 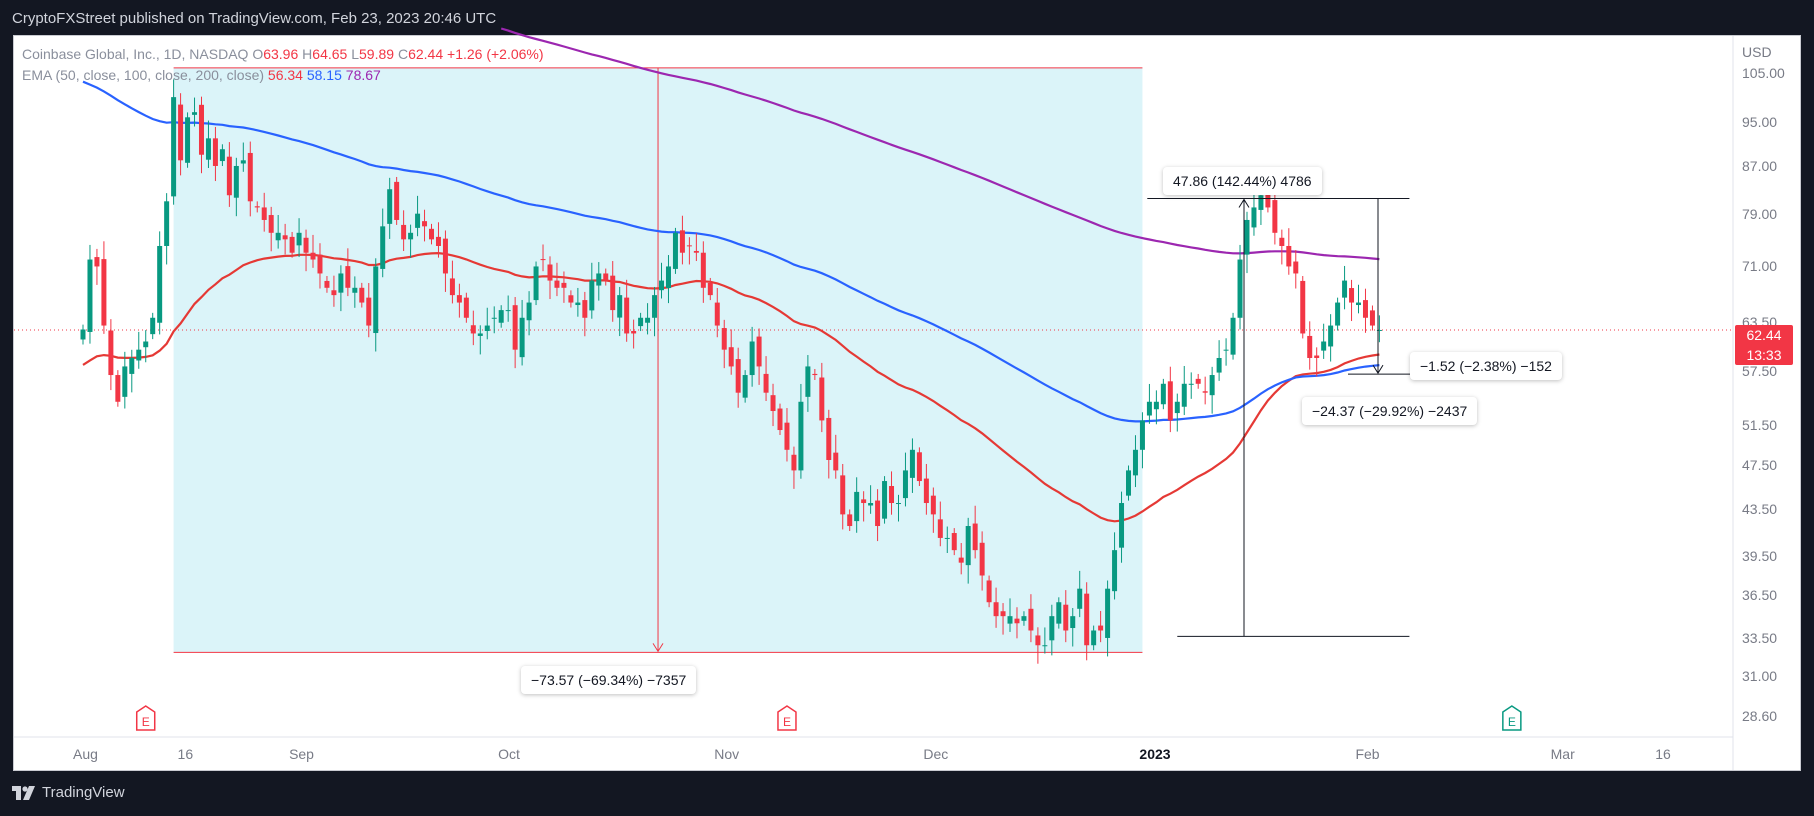 I want to click on measure-label-drop: −24.37 (−29.92%) −2437, so click(x=1390, y=411).